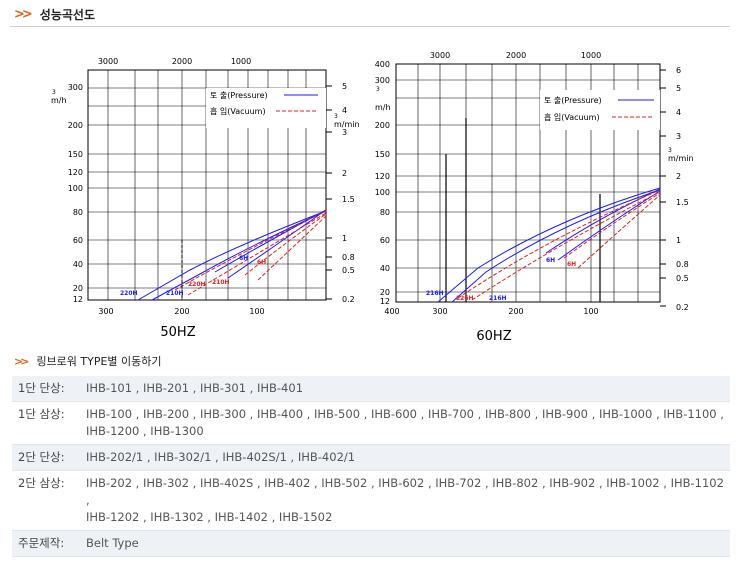 The height and width of the screenshot is (561, 736). Describe the element at coordinates (391, 311) in the screenshot. I see `bottom-tick: 400` at that location.